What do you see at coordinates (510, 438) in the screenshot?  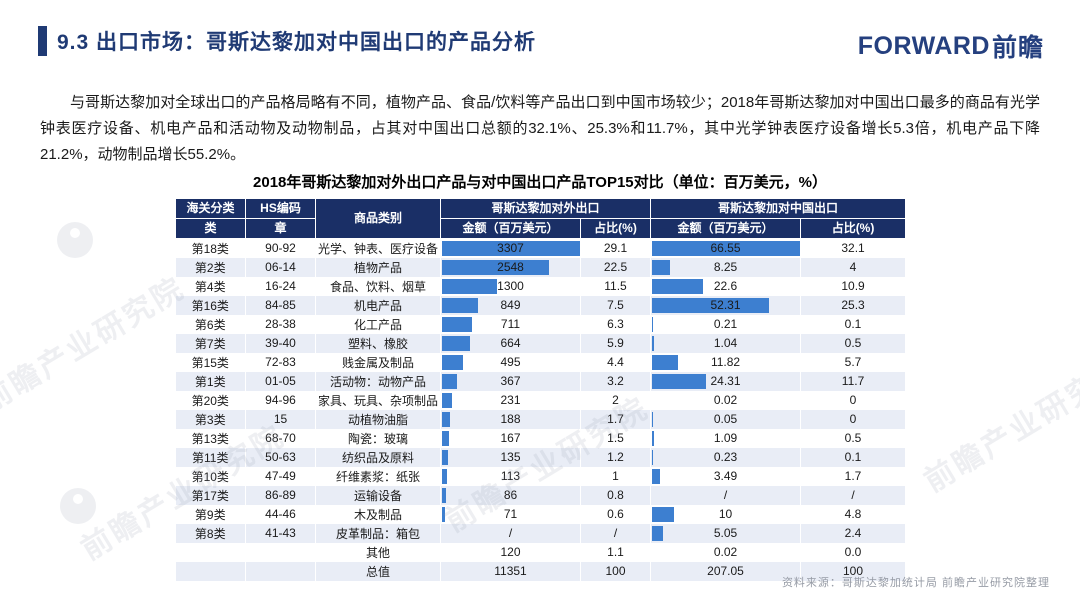 I see `cell-world-amount: 167` at bounding box center [510, 438].